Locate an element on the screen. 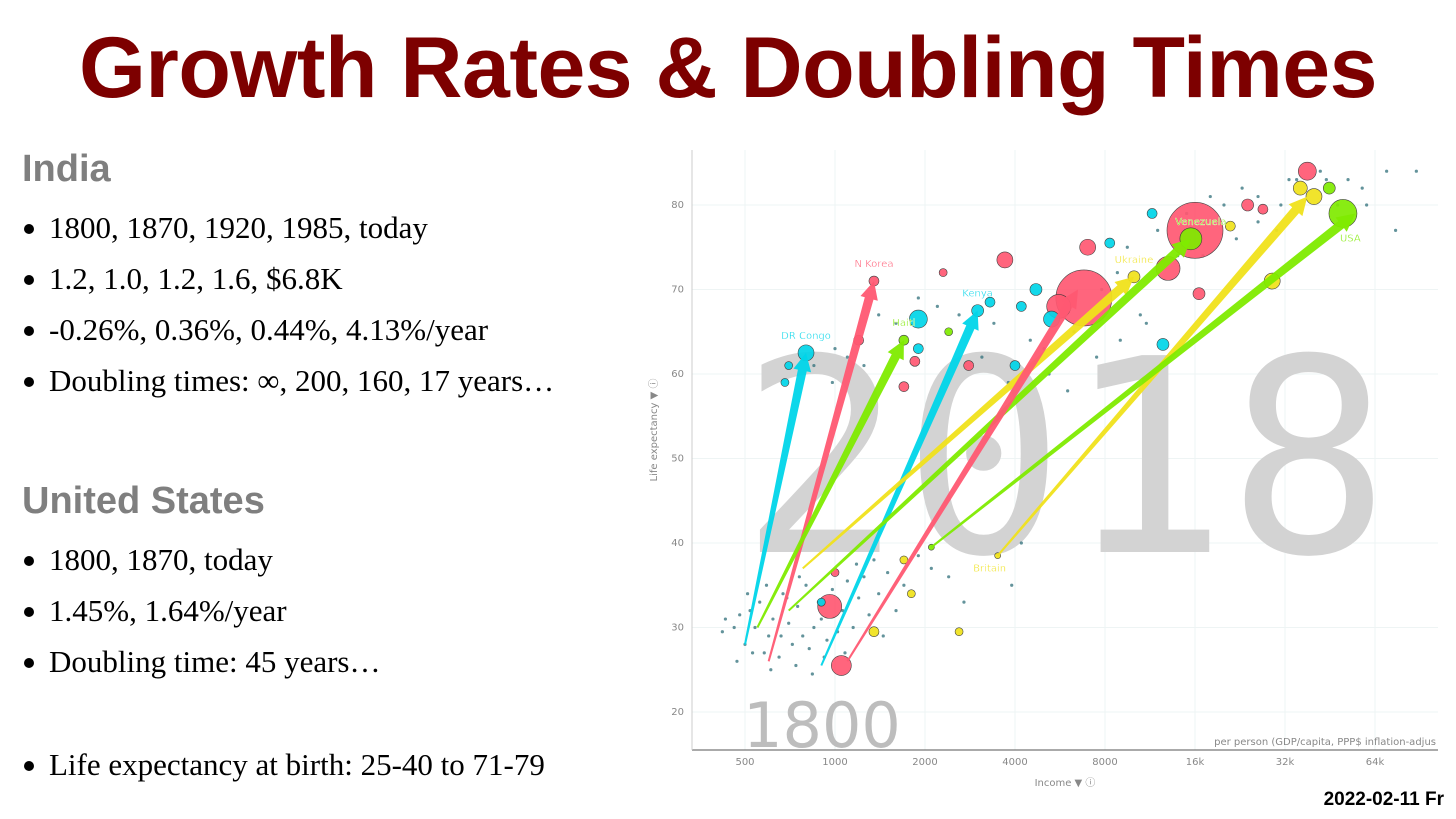  y-tick-label: 60 is located at coordinates (677, 374).